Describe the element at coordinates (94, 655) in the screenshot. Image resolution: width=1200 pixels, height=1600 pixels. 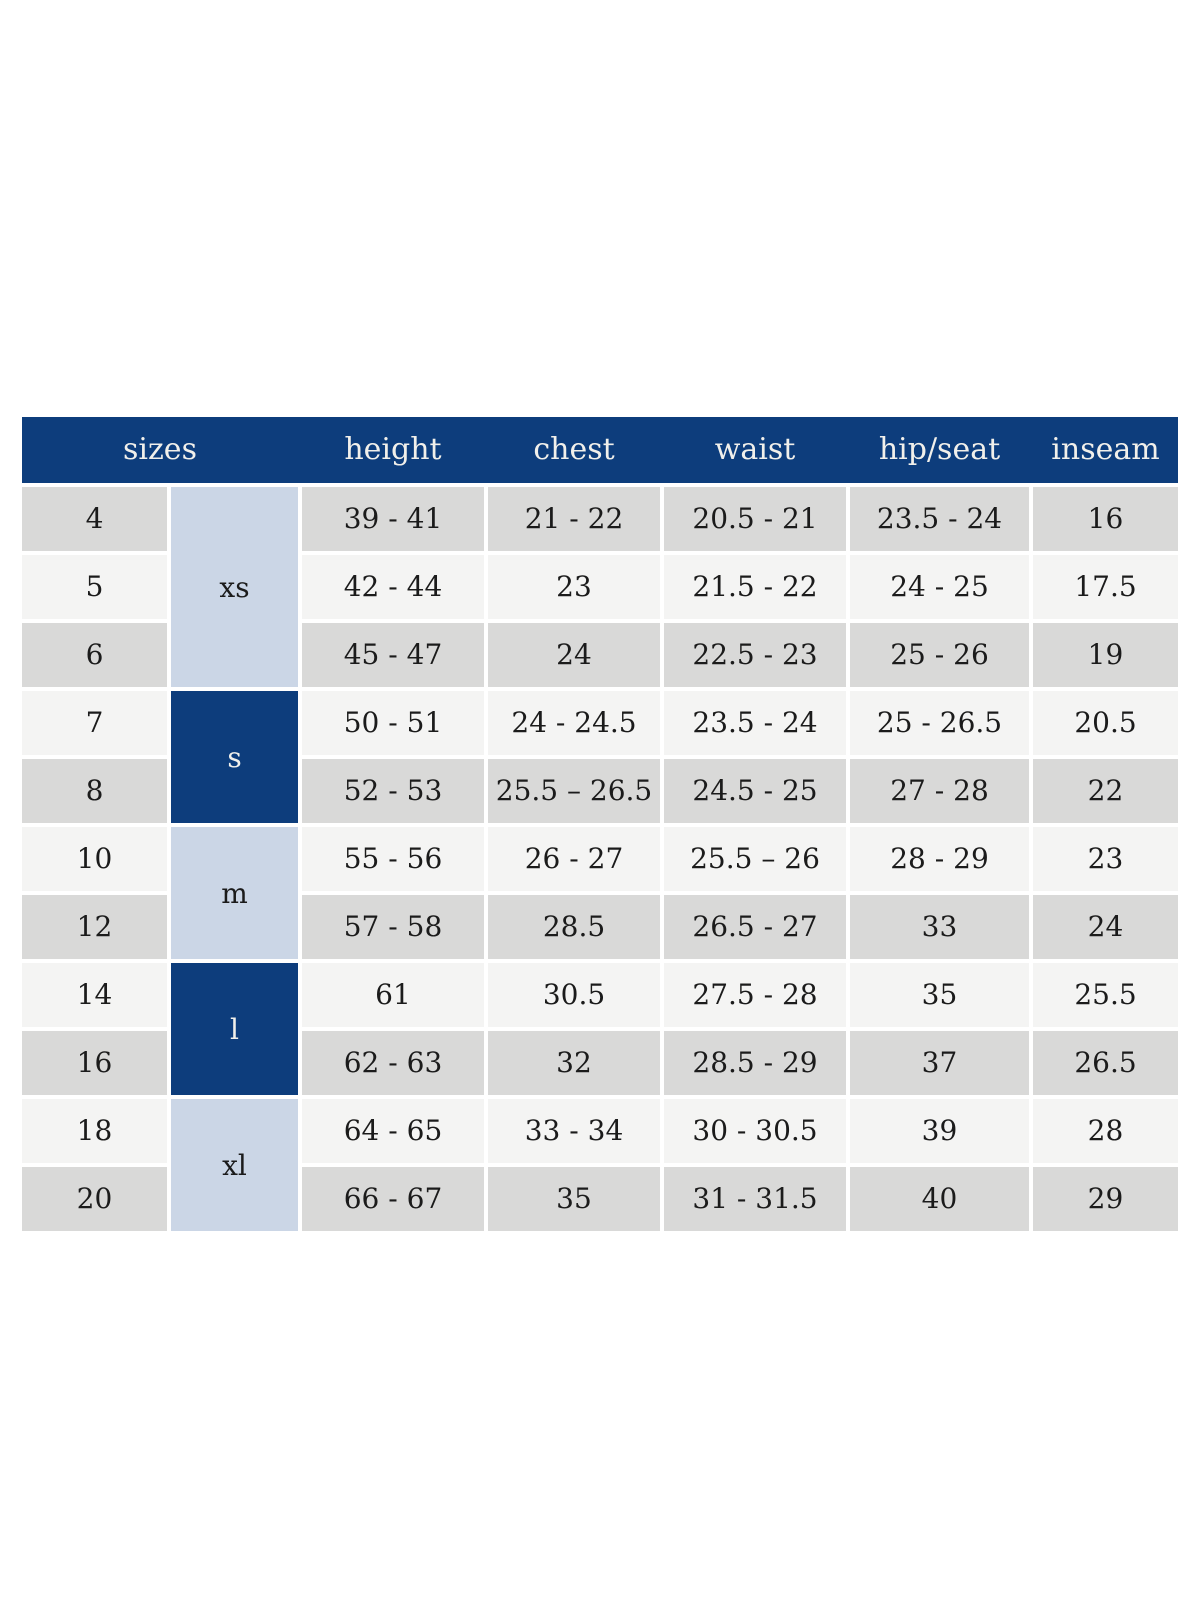
I see `cell-size: 6` at that location.